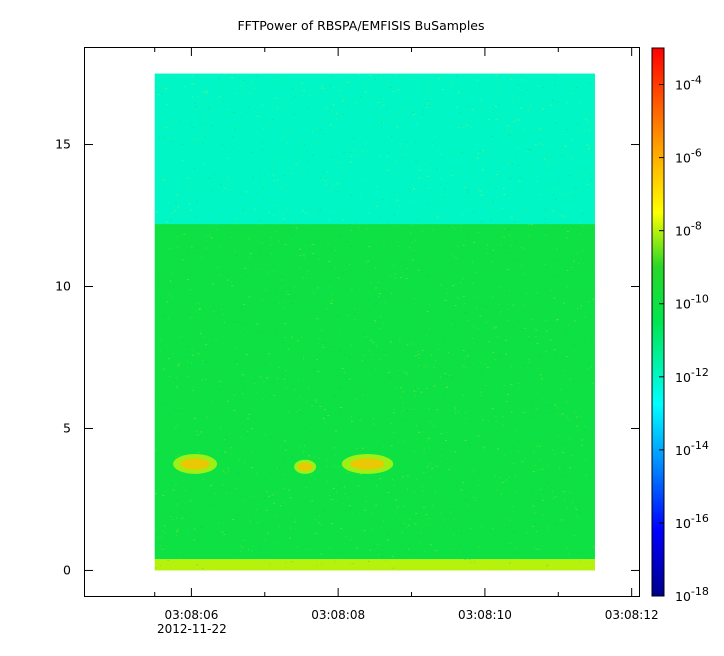 The height and width of the screenshot is (656, 724). I want to click on x-tick-label: 03:08:06, so click(191, 615).